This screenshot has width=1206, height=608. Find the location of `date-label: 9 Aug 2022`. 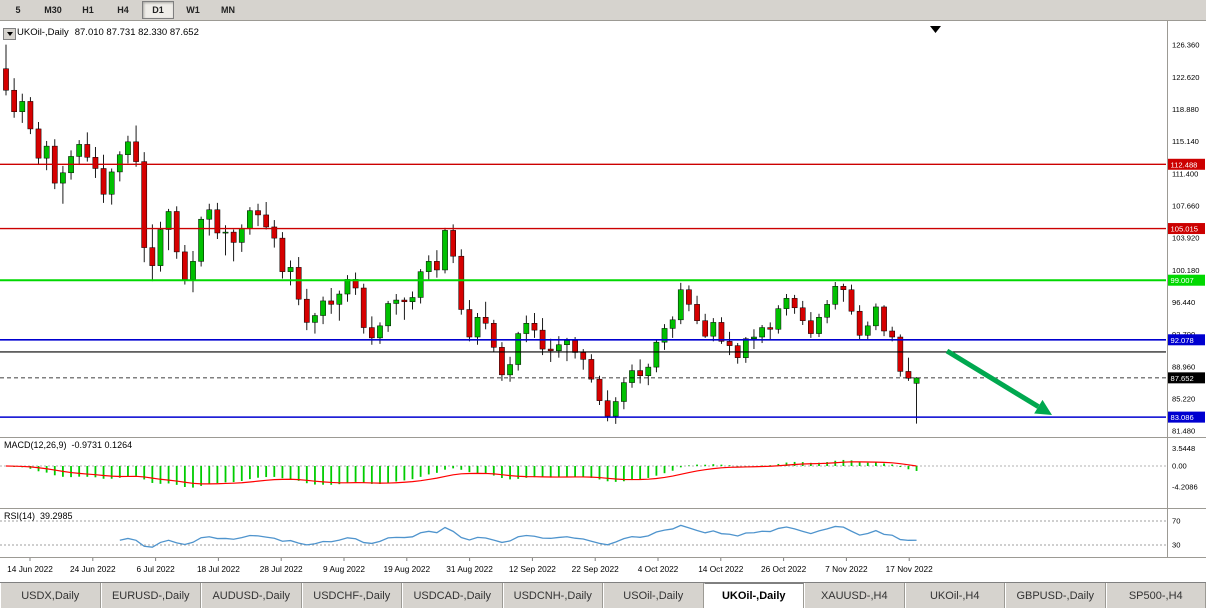

date-label: 9 Aug 2022 is located at coordinates (344, 569).